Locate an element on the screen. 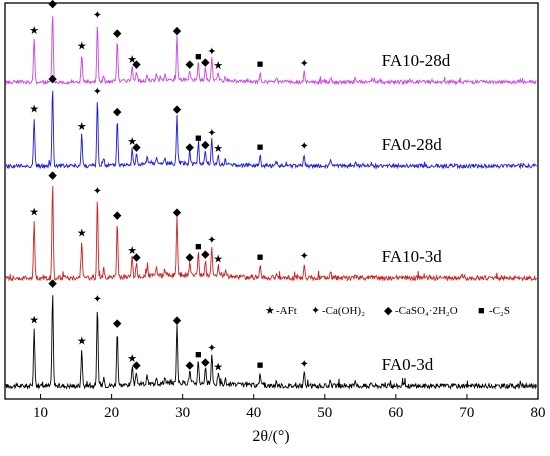  phase-marker-fa10-28d-1: ◆ is located at coordinates (52, 5).